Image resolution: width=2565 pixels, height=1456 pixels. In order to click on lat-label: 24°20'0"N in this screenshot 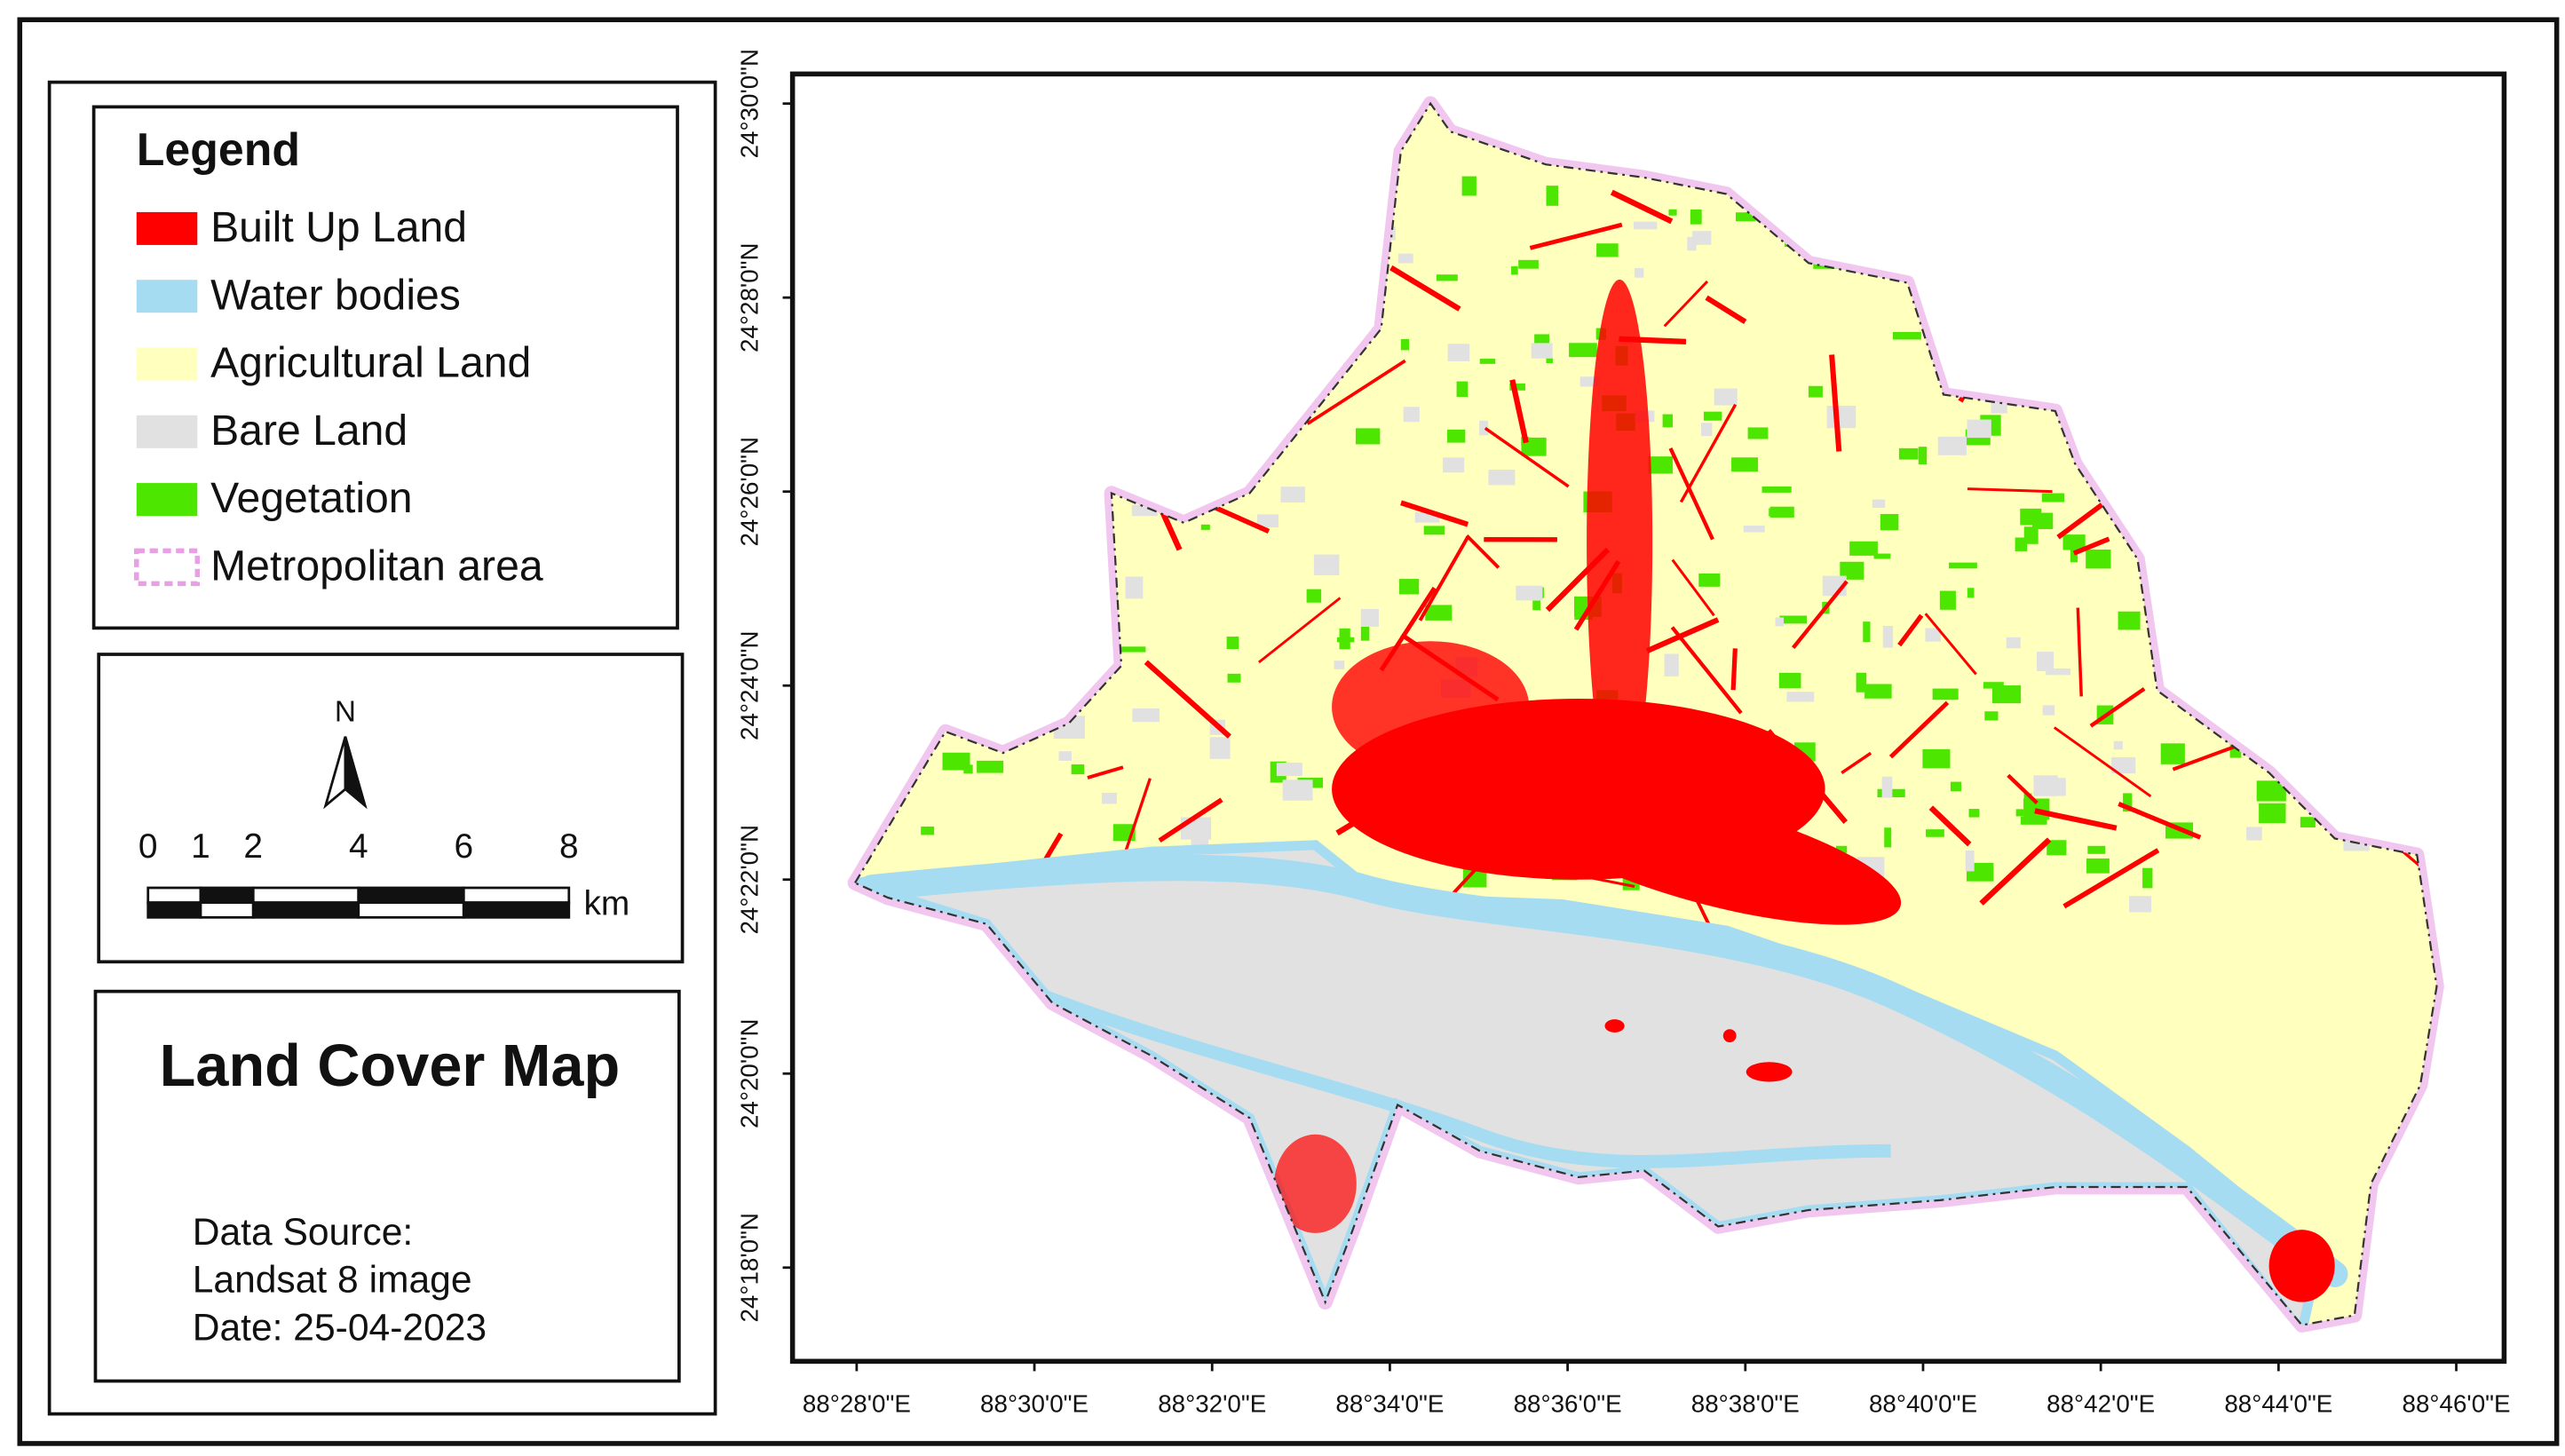, I will do `click(750, 1073)`.